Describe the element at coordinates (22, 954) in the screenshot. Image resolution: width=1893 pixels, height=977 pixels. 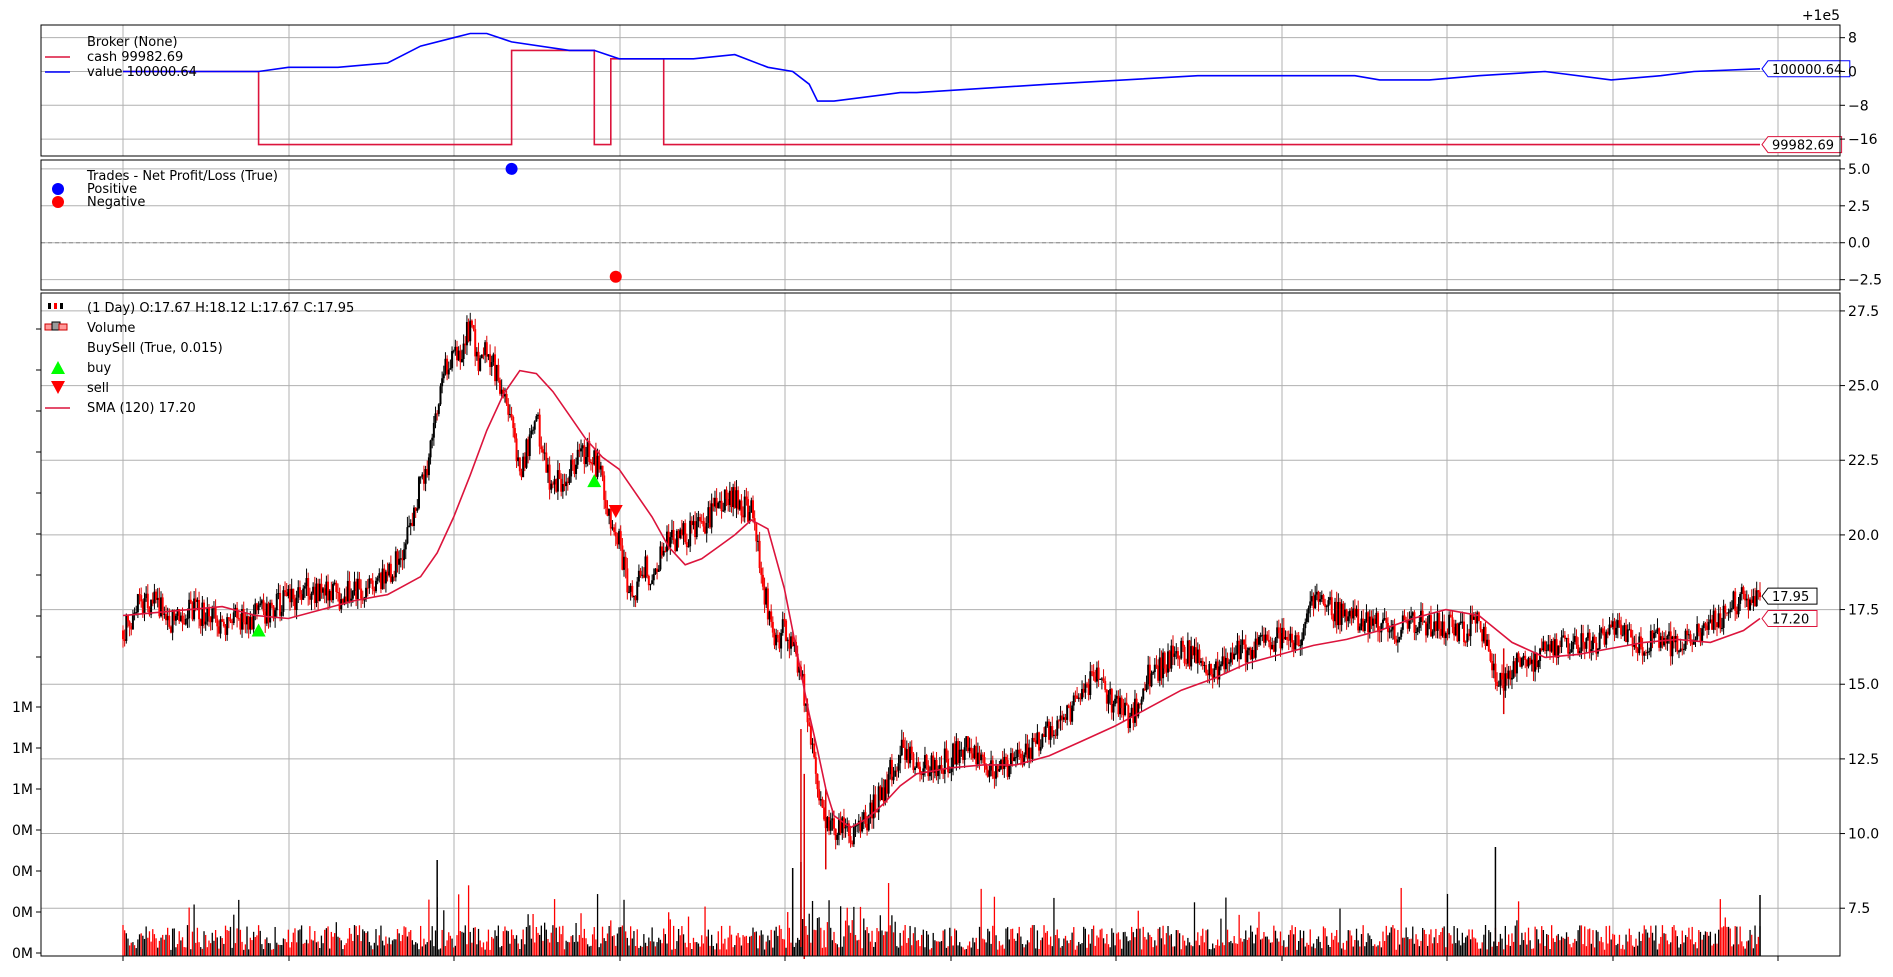
I see `volume-tick-label: 0M` at that location.